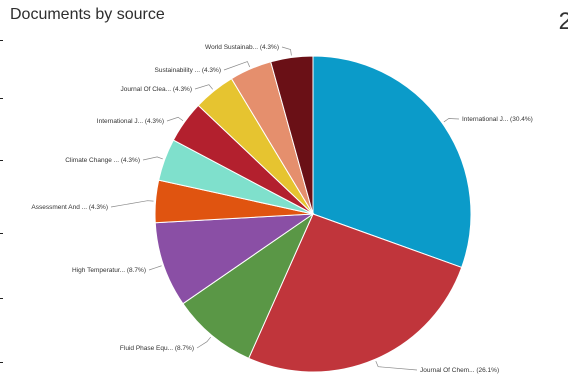 This screenshot has height=378, width=568. What do you see at coordinates (69, 207) in the screenshot?
I see `slice-label-5: Assessment And ... (4.3%)` at bounding box center [69, 207].